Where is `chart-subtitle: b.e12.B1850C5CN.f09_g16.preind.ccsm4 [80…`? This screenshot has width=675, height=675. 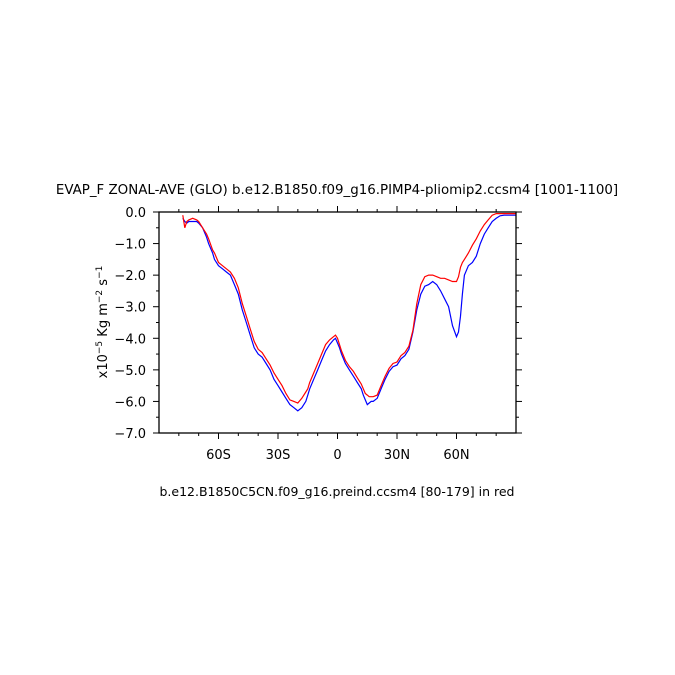 chart-subtitle: b.e12.B1850C5CN.f09_g16.preind.ccsm4 [80… is located at coordinates (337, 491).